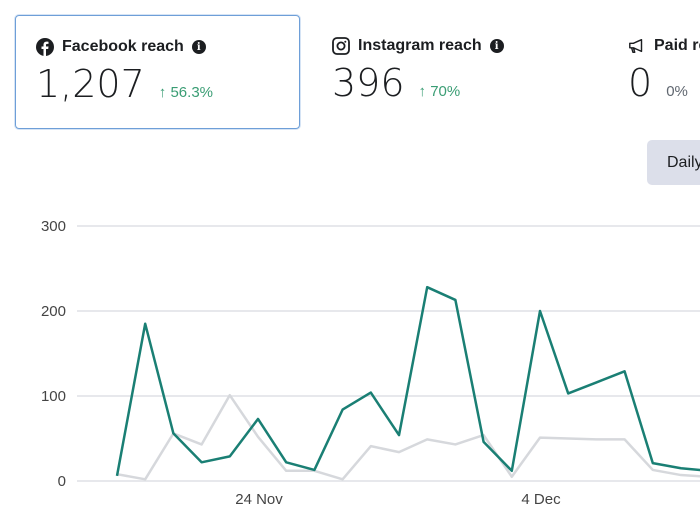 The width and height of the screenshot is (700, 525). I want to click on megaphone-icon, so click(637, 46).